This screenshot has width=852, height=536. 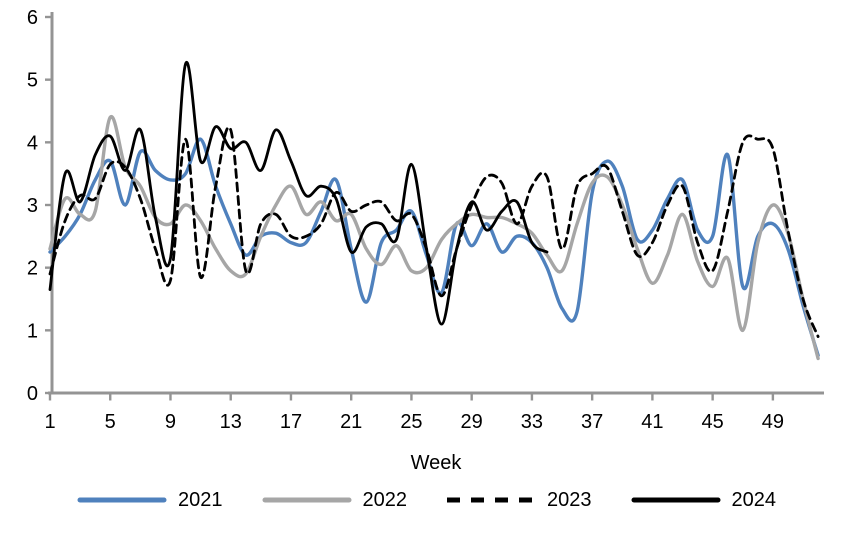 I want to click on legend-label-2023: 2023, so click(x=569, y=500).